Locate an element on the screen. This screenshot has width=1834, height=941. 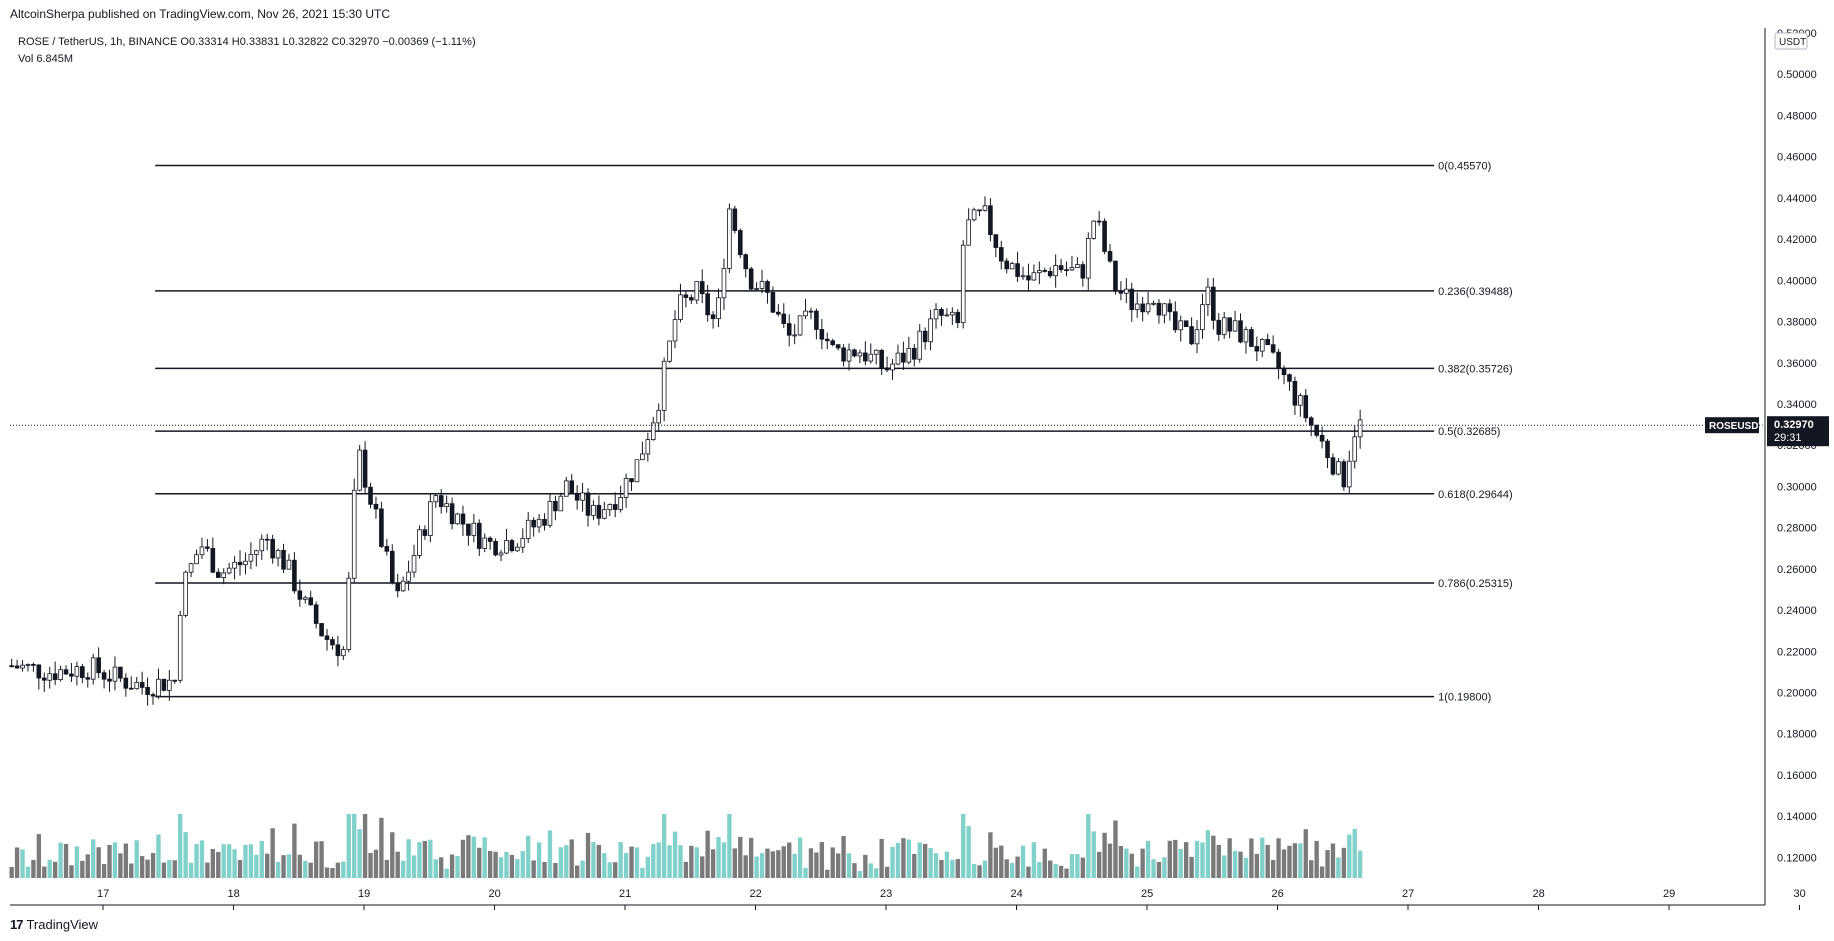
volume-bars is located at coordinates (686, 846).